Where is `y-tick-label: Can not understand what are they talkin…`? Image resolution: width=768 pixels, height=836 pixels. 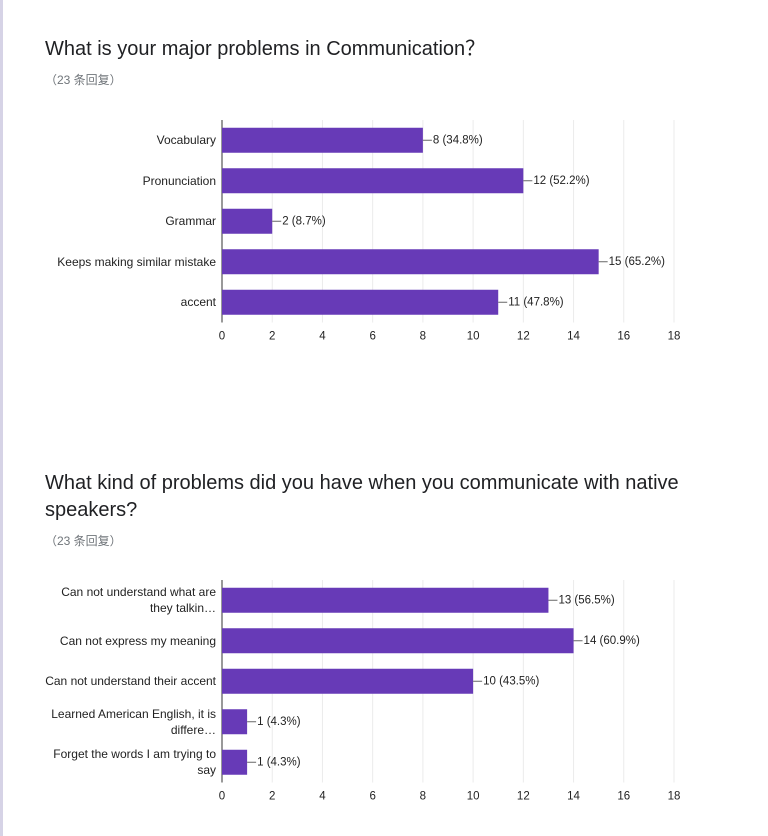 y-tick-label: Can not understand what are they talkin… is located at coordinates (138, 600).